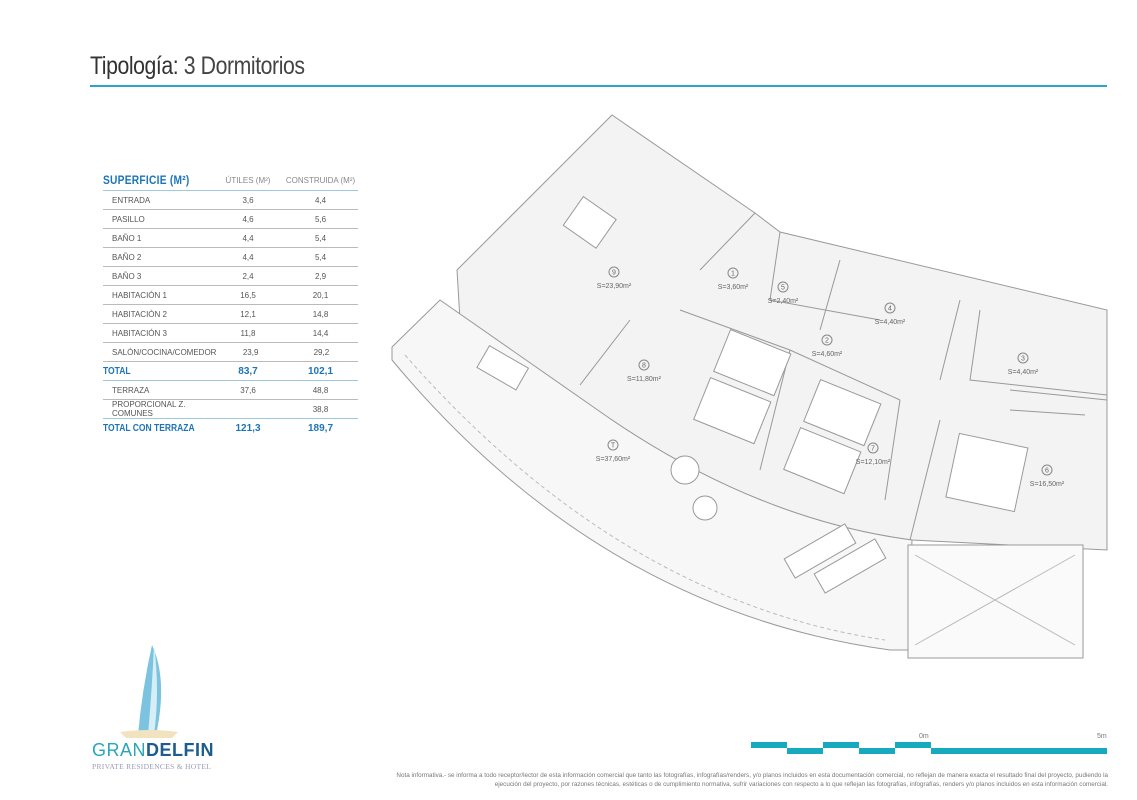  What do you see at coordinates (230, 276) in the screenshot?
I see `table-row: BAÑO 3 2,4 2,9` at bounding box center [230, 276].